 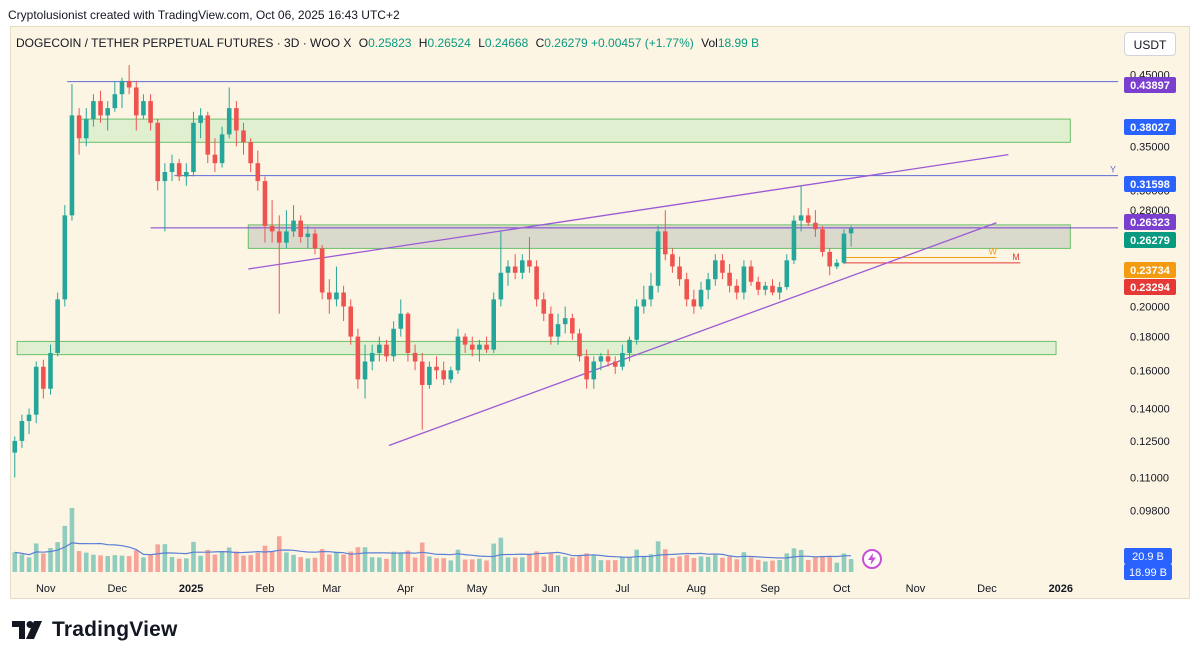 What do you see at coordinates (449, 43) in the screenshot?
I see `high-value: 0.26524` at bounding box center [449, 43].